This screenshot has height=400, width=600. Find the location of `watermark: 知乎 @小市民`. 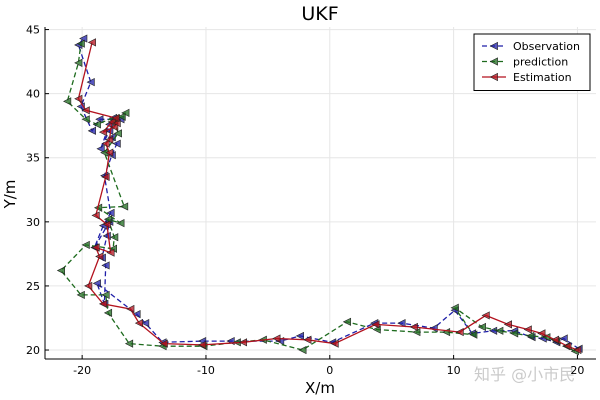

watermark: 知乎 @小市民 is located at coordinates (524, 374).